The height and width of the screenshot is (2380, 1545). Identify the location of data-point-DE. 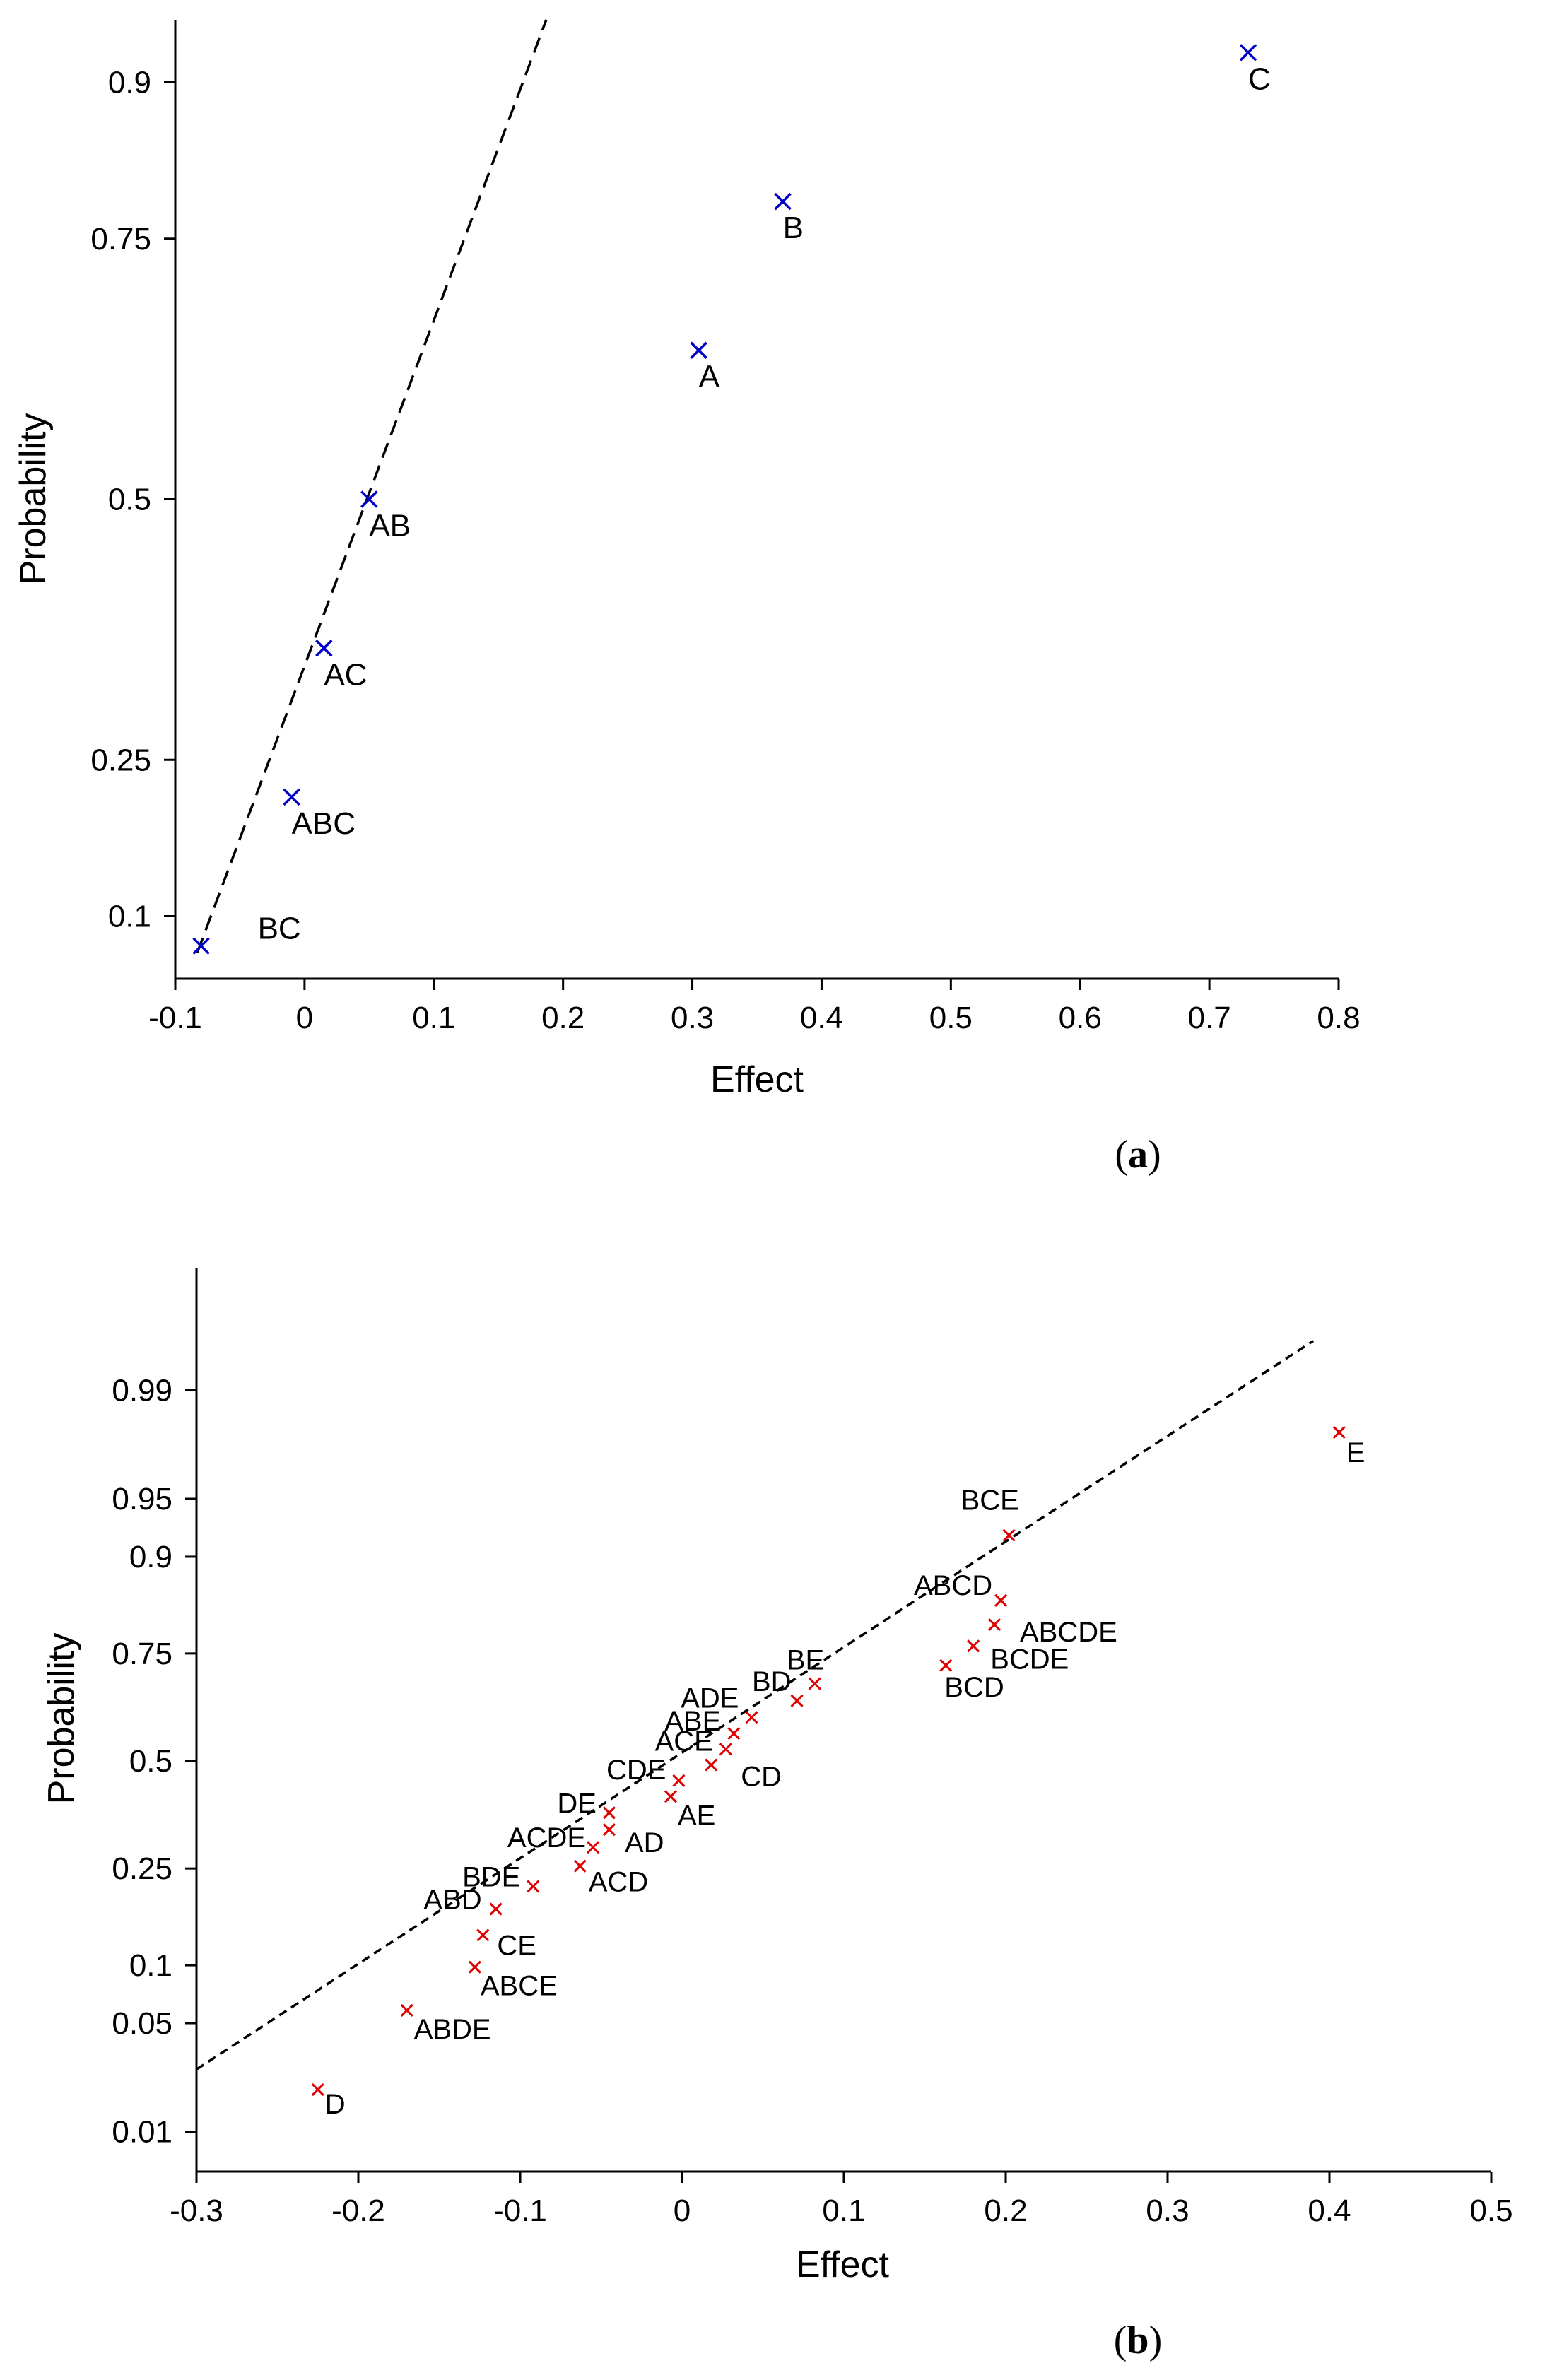
(609, 1813).